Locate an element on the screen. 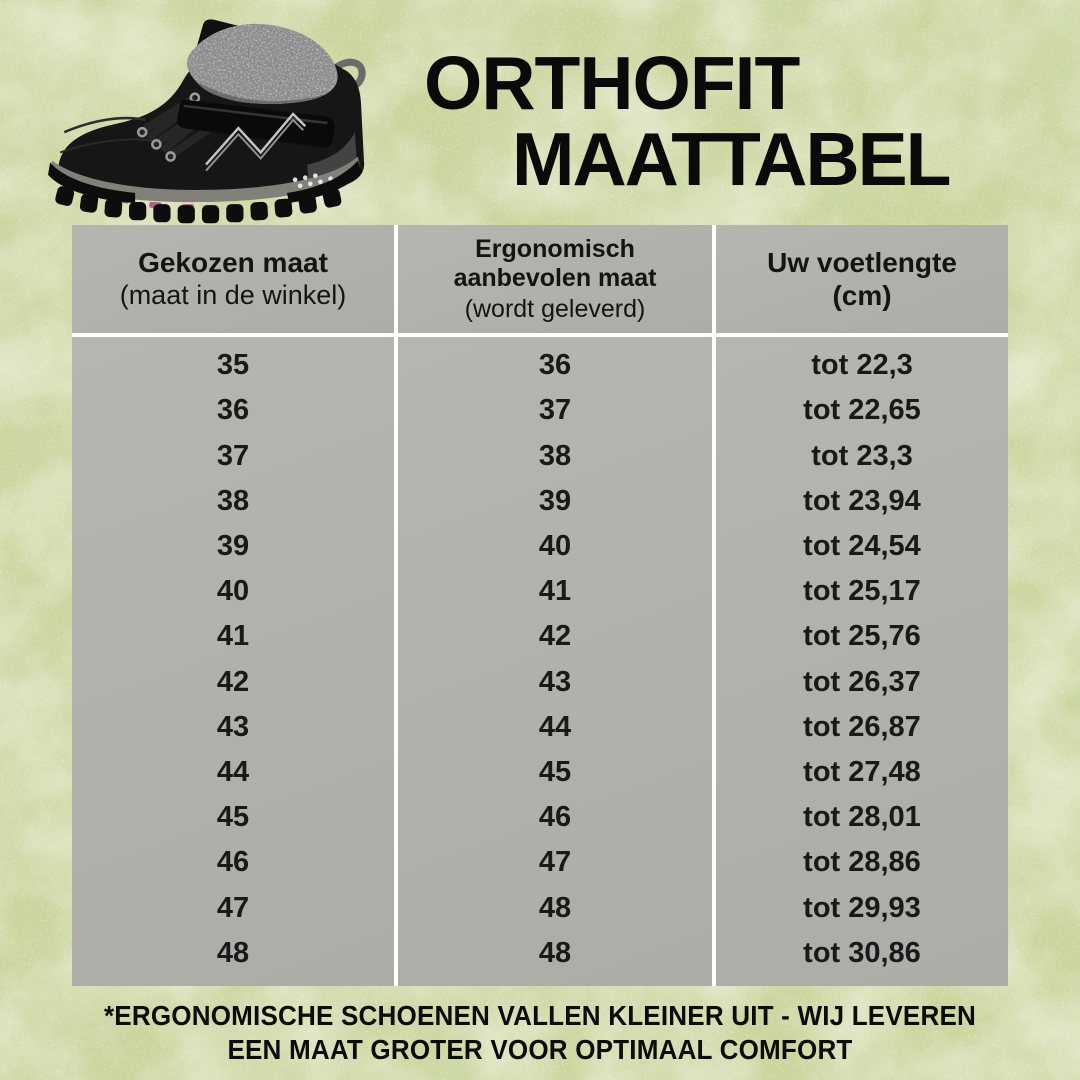 Image resolution: width=1080 pixels, height=1080 pixels. size-value: 35 is located at coordinates (233, 365).